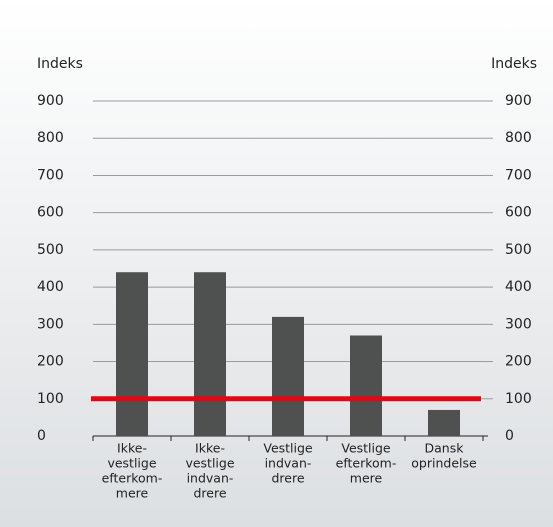 The height and width of the screenshot is (527, 553). I want to click on y2-tick-label: 600, so click(518, 213).